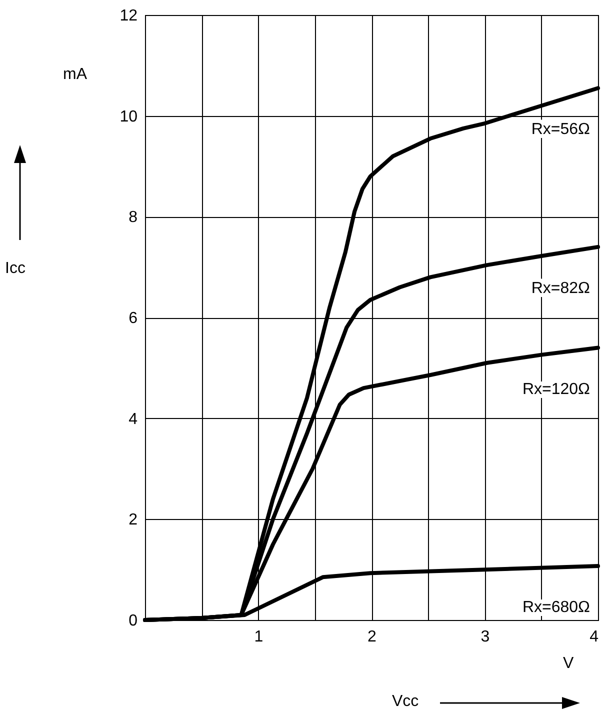 The width and height of the screenshot is (605, 721). I want to click on text: Icc, so click(15, 269).